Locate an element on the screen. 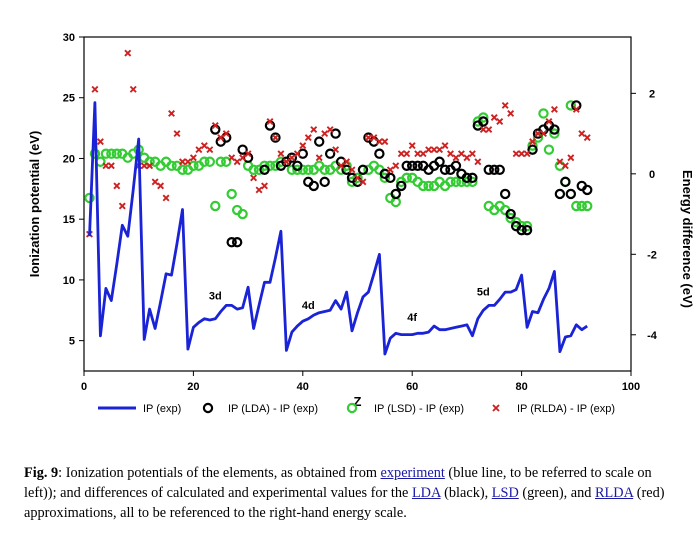  annotation-label: 4d is located at coordinates (308, 306).